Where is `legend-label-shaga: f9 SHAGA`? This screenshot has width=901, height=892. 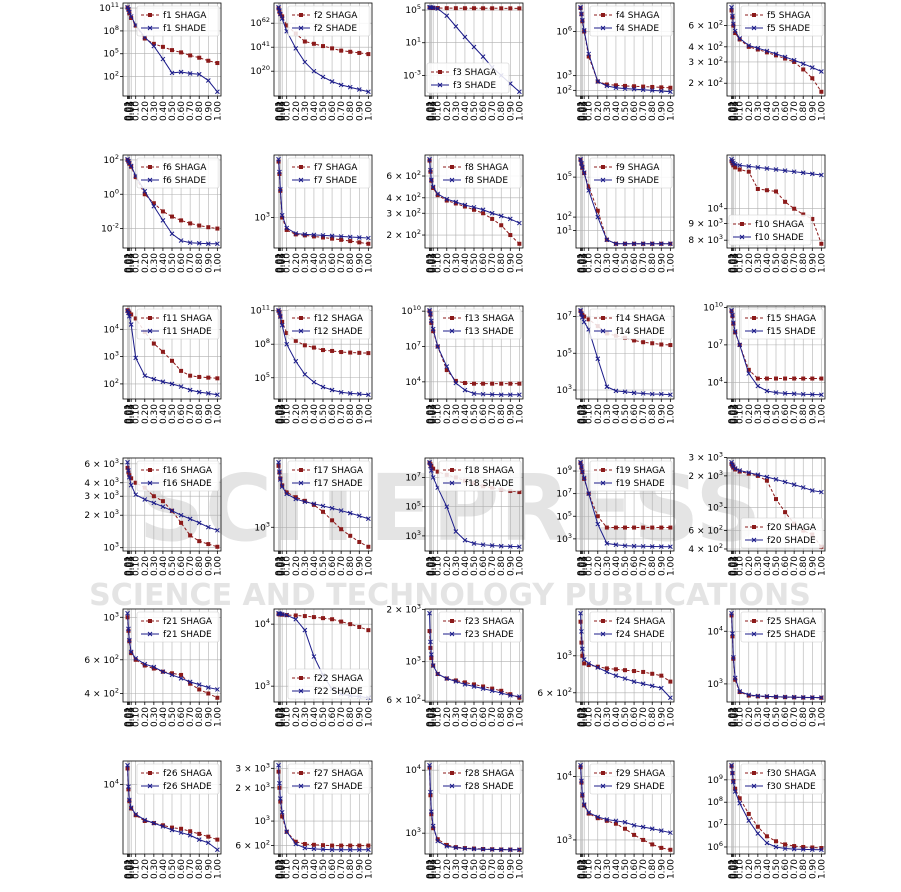 legend-label-shaga: f9 SHAGA is located at coordinates (638, 168).